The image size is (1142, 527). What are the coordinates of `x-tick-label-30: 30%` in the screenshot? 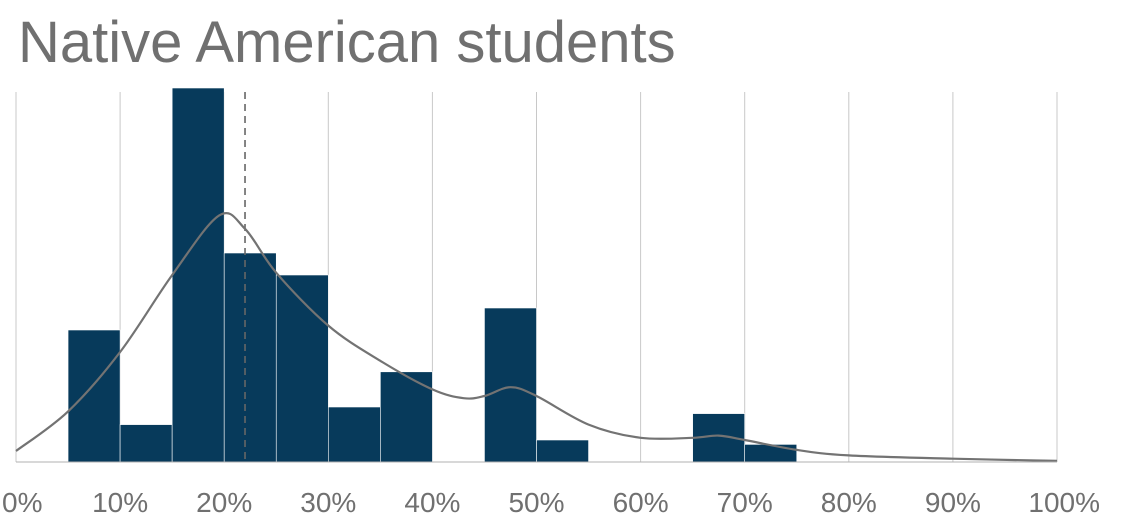 It's located at (328, 502).